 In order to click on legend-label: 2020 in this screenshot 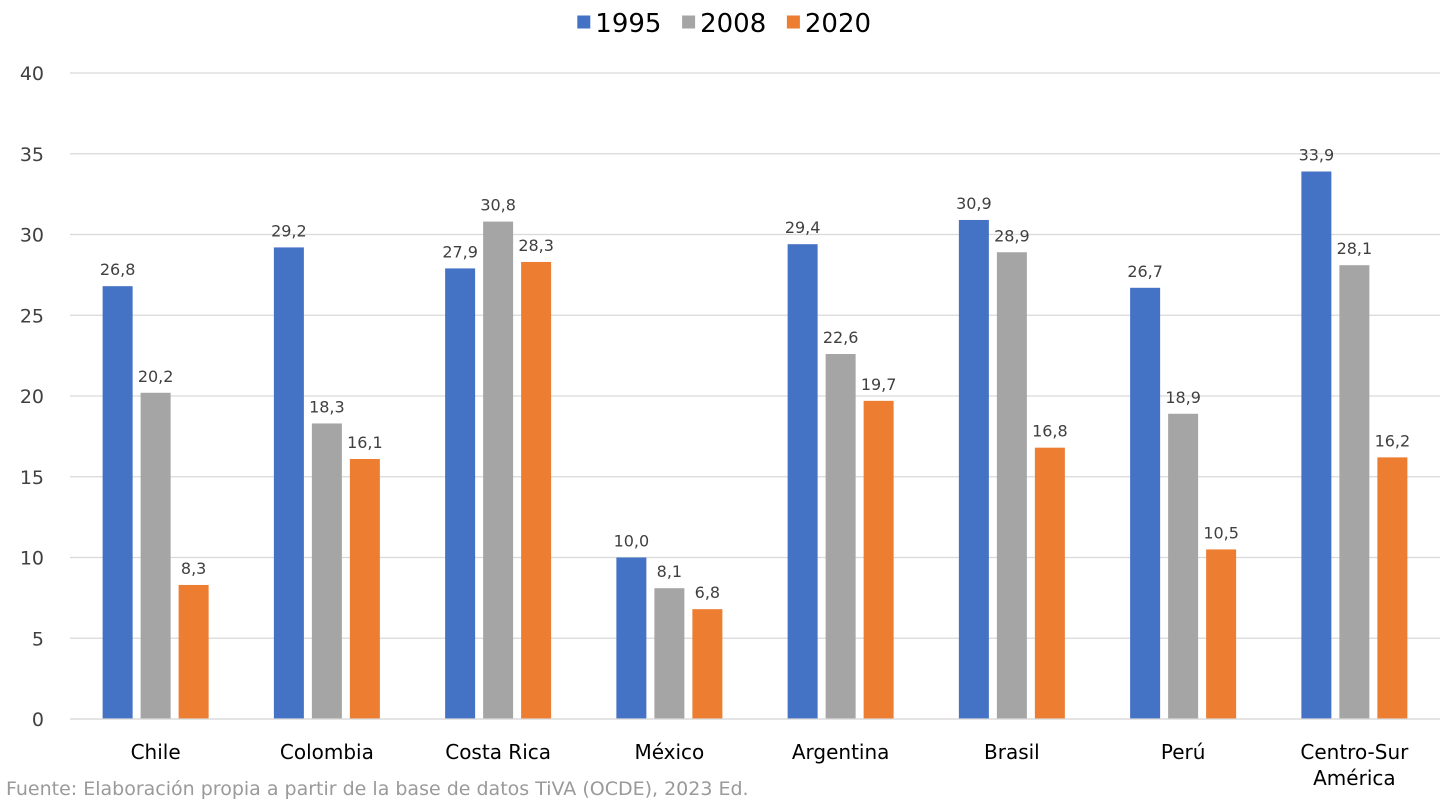, I will do `click(838, 24)`.